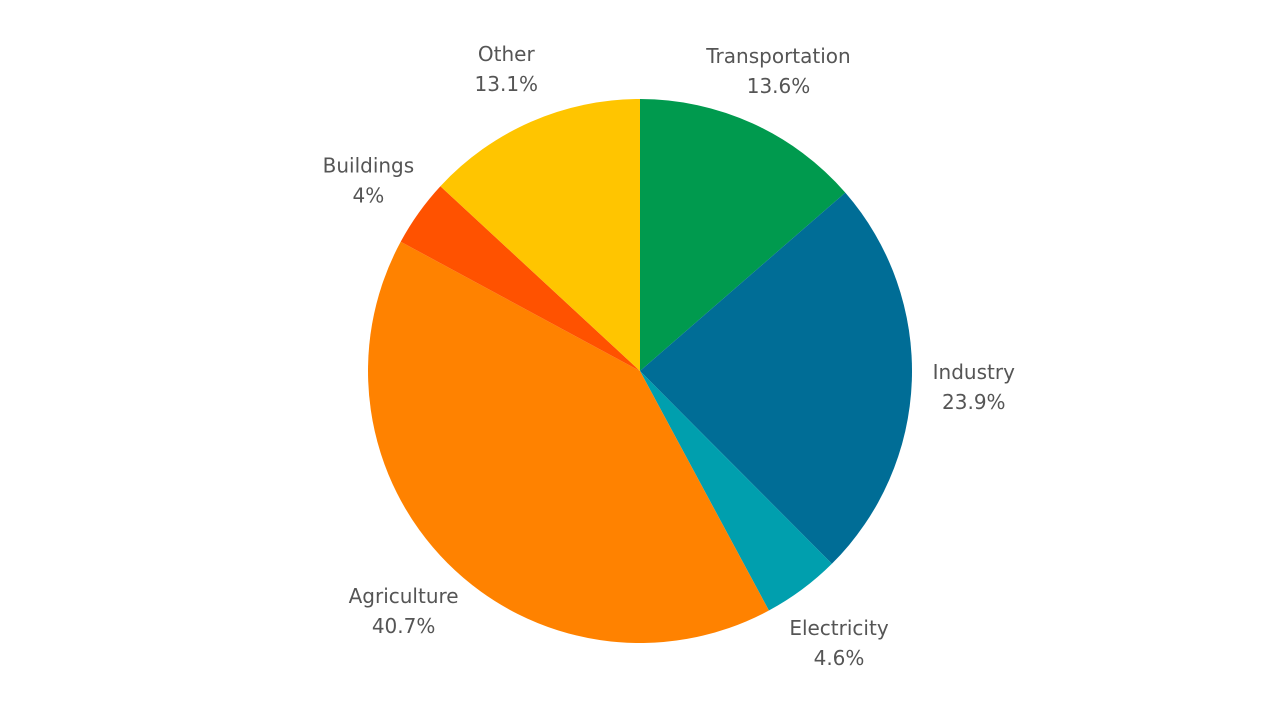 Image resolution: width=1280 pixels, height=720 pixels. Describe the element at coordinates (507, 54) in the screenshot. I see `slice-label-other: Other` at that location.